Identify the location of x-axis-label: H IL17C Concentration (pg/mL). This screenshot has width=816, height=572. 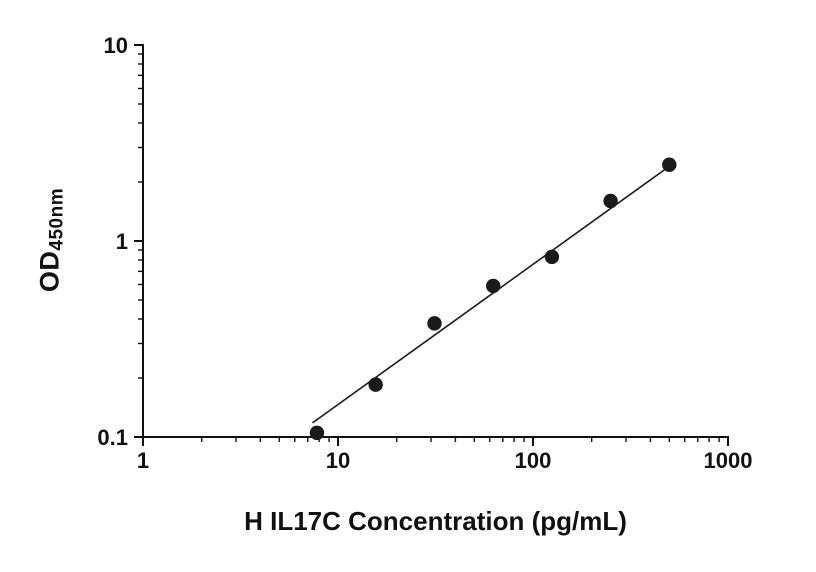
(435, 521).